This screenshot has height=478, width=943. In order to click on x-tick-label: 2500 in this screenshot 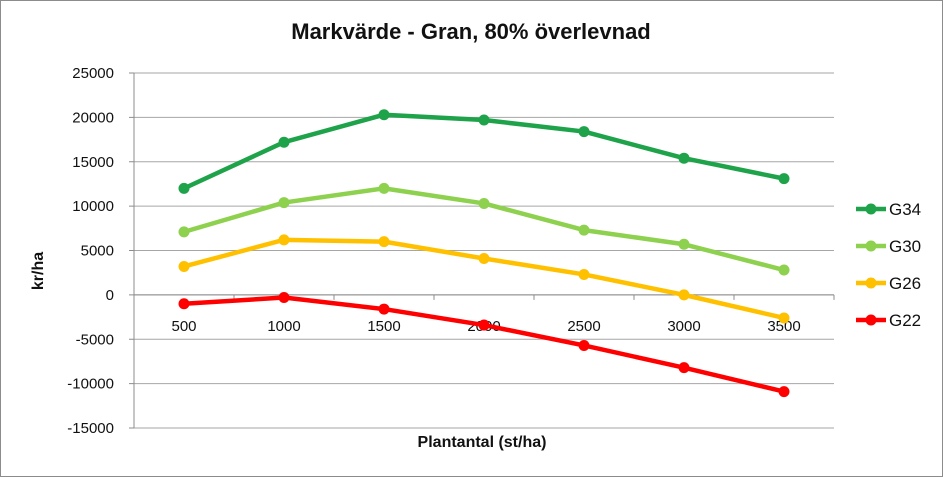, I will do `click(583, 326)`.